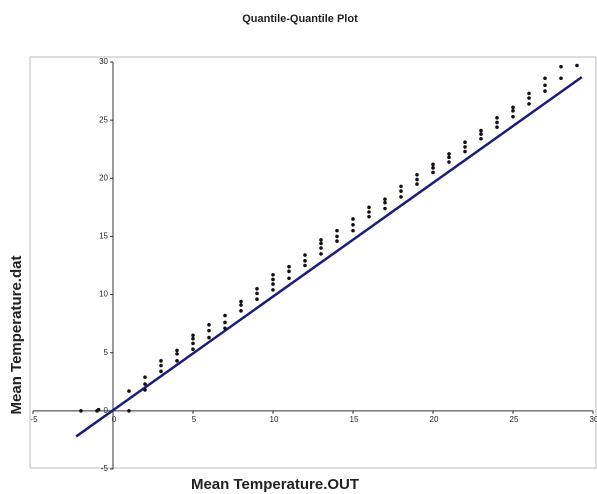 The height and width of the screenshot is (494, 597). What do you see at coordinates (105, 468) in the screenshot?
I see `y-tick-label: -5` at bounding box center [105, 468].